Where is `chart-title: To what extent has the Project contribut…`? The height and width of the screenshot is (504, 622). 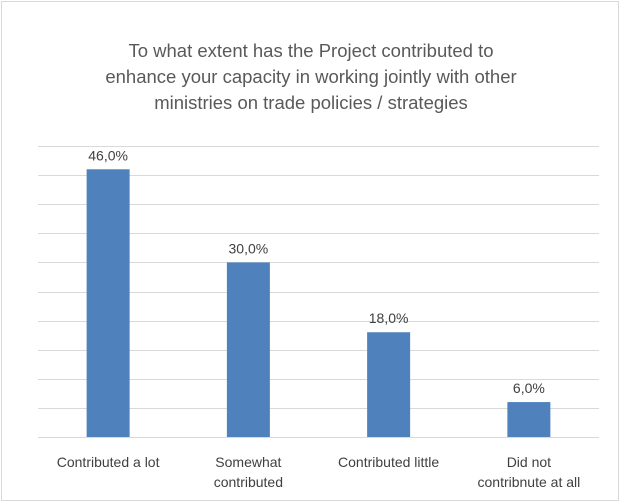
chart-title: To what extent has the Project contribut… is located at coordinates (311, 77).